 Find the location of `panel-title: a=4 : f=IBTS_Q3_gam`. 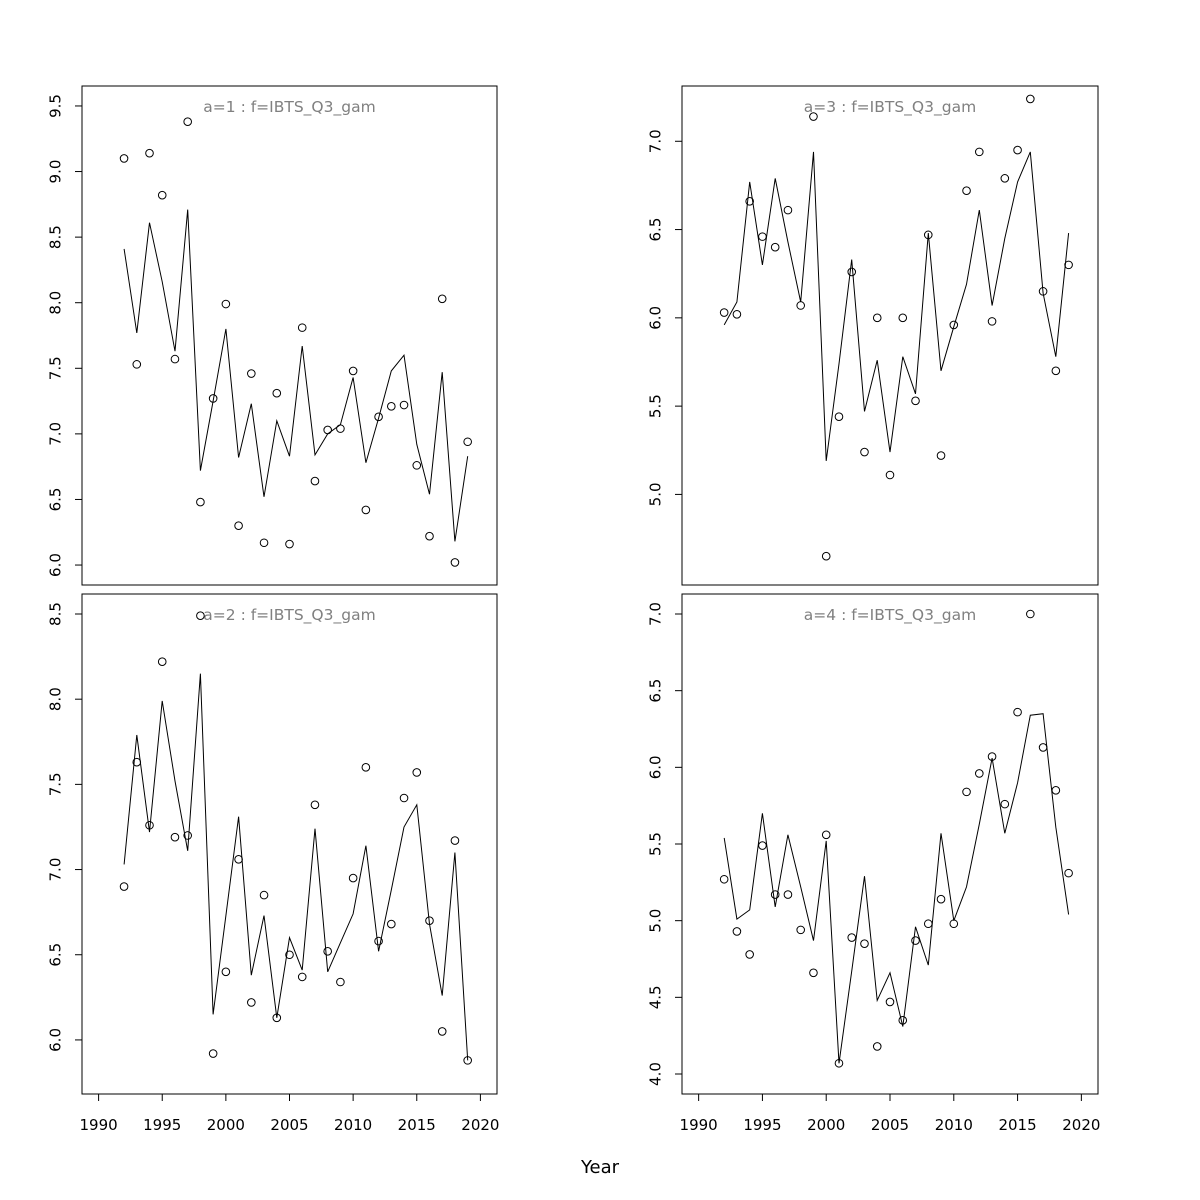

panel-title: a=4 : f=IBTS_Q3_gam is located at coordinates (890, 615).